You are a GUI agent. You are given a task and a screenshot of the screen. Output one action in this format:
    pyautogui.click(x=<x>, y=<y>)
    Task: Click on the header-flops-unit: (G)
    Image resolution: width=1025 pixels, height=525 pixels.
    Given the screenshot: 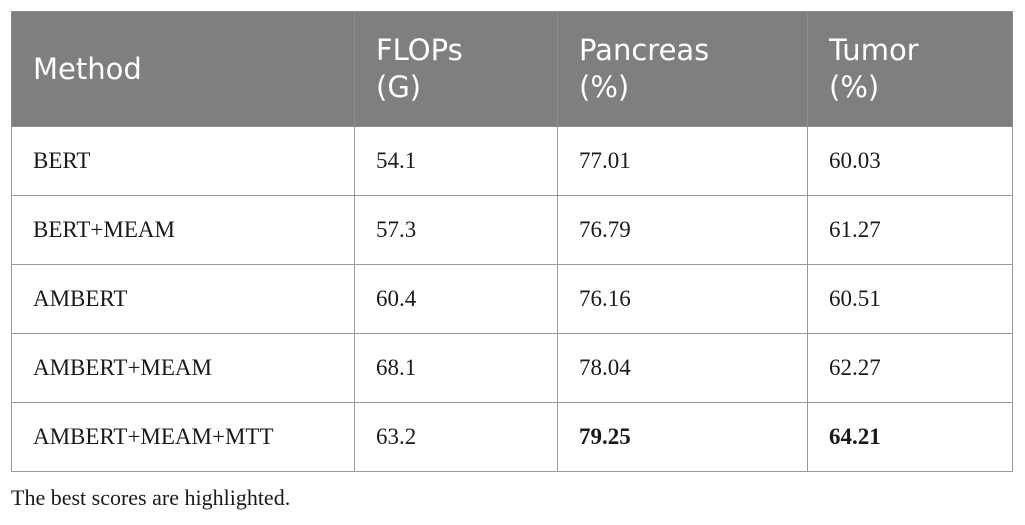 What is the action you would take?
    pyautogui.click(x=399, y=87)
    